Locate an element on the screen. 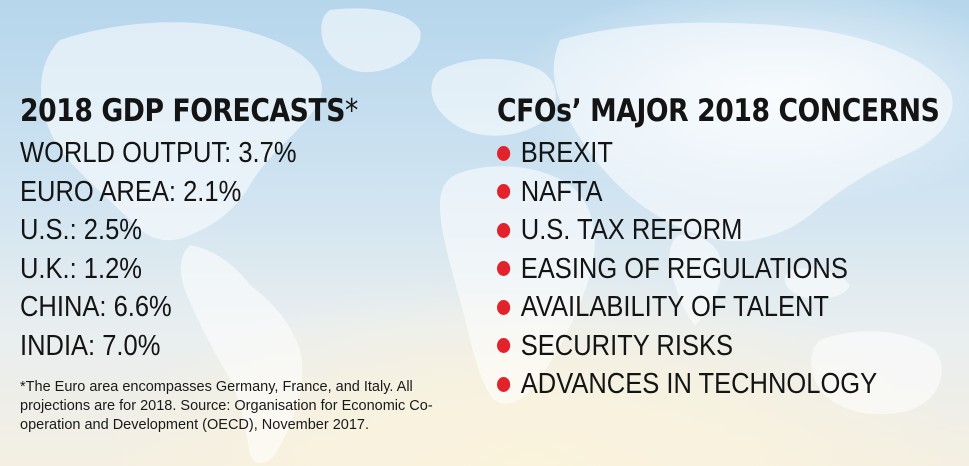  concern-item-brexit: BREXIT is located at coordinates (699, 153).